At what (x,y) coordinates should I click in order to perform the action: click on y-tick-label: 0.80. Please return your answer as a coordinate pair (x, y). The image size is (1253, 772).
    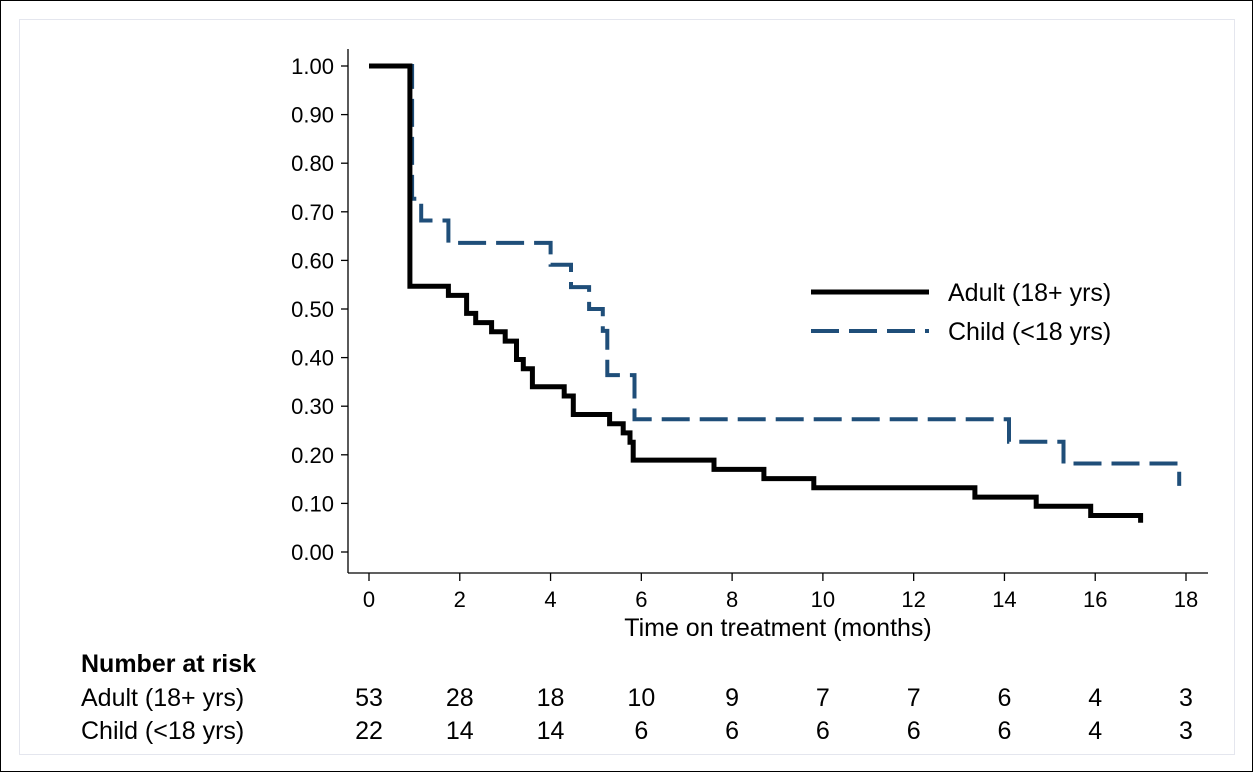
    Looking at the image, I should click on (312, 163).